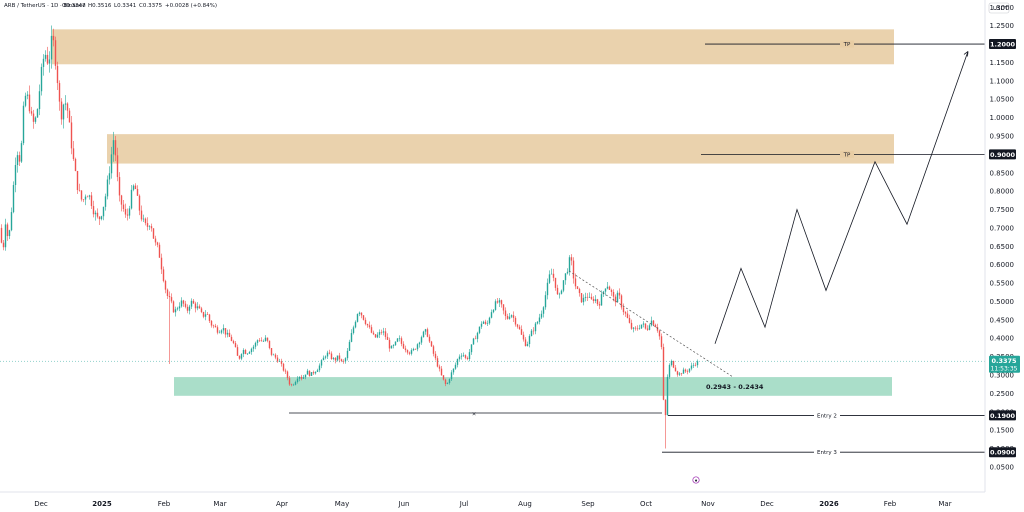  I want to click on currency-badge-box, so click(999, 8).